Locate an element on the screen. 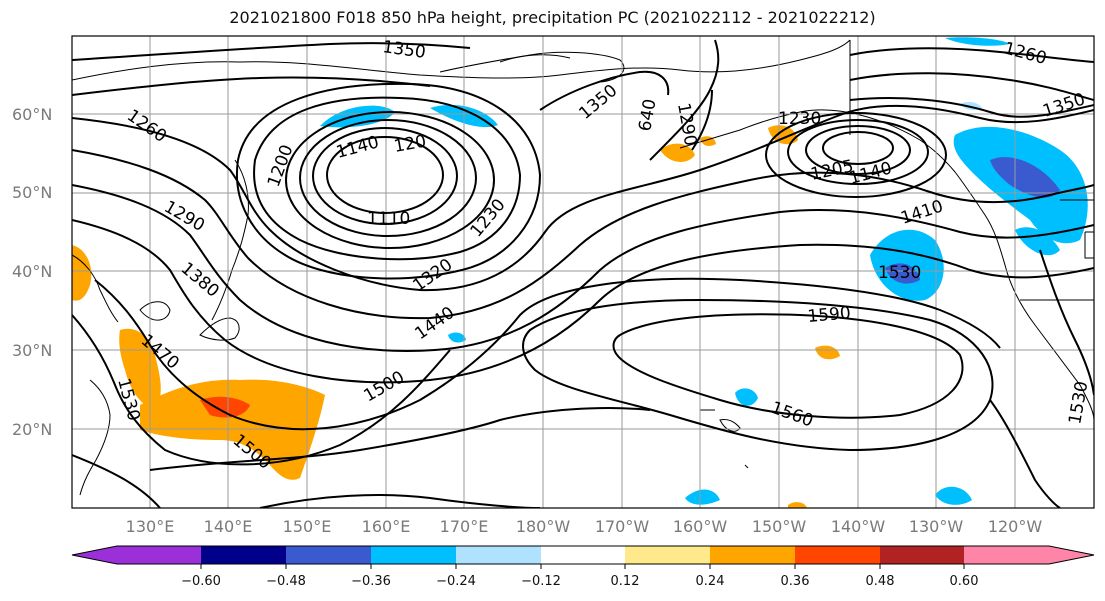  lon-label-140e: 140°E is located at coordinates (228, 526).